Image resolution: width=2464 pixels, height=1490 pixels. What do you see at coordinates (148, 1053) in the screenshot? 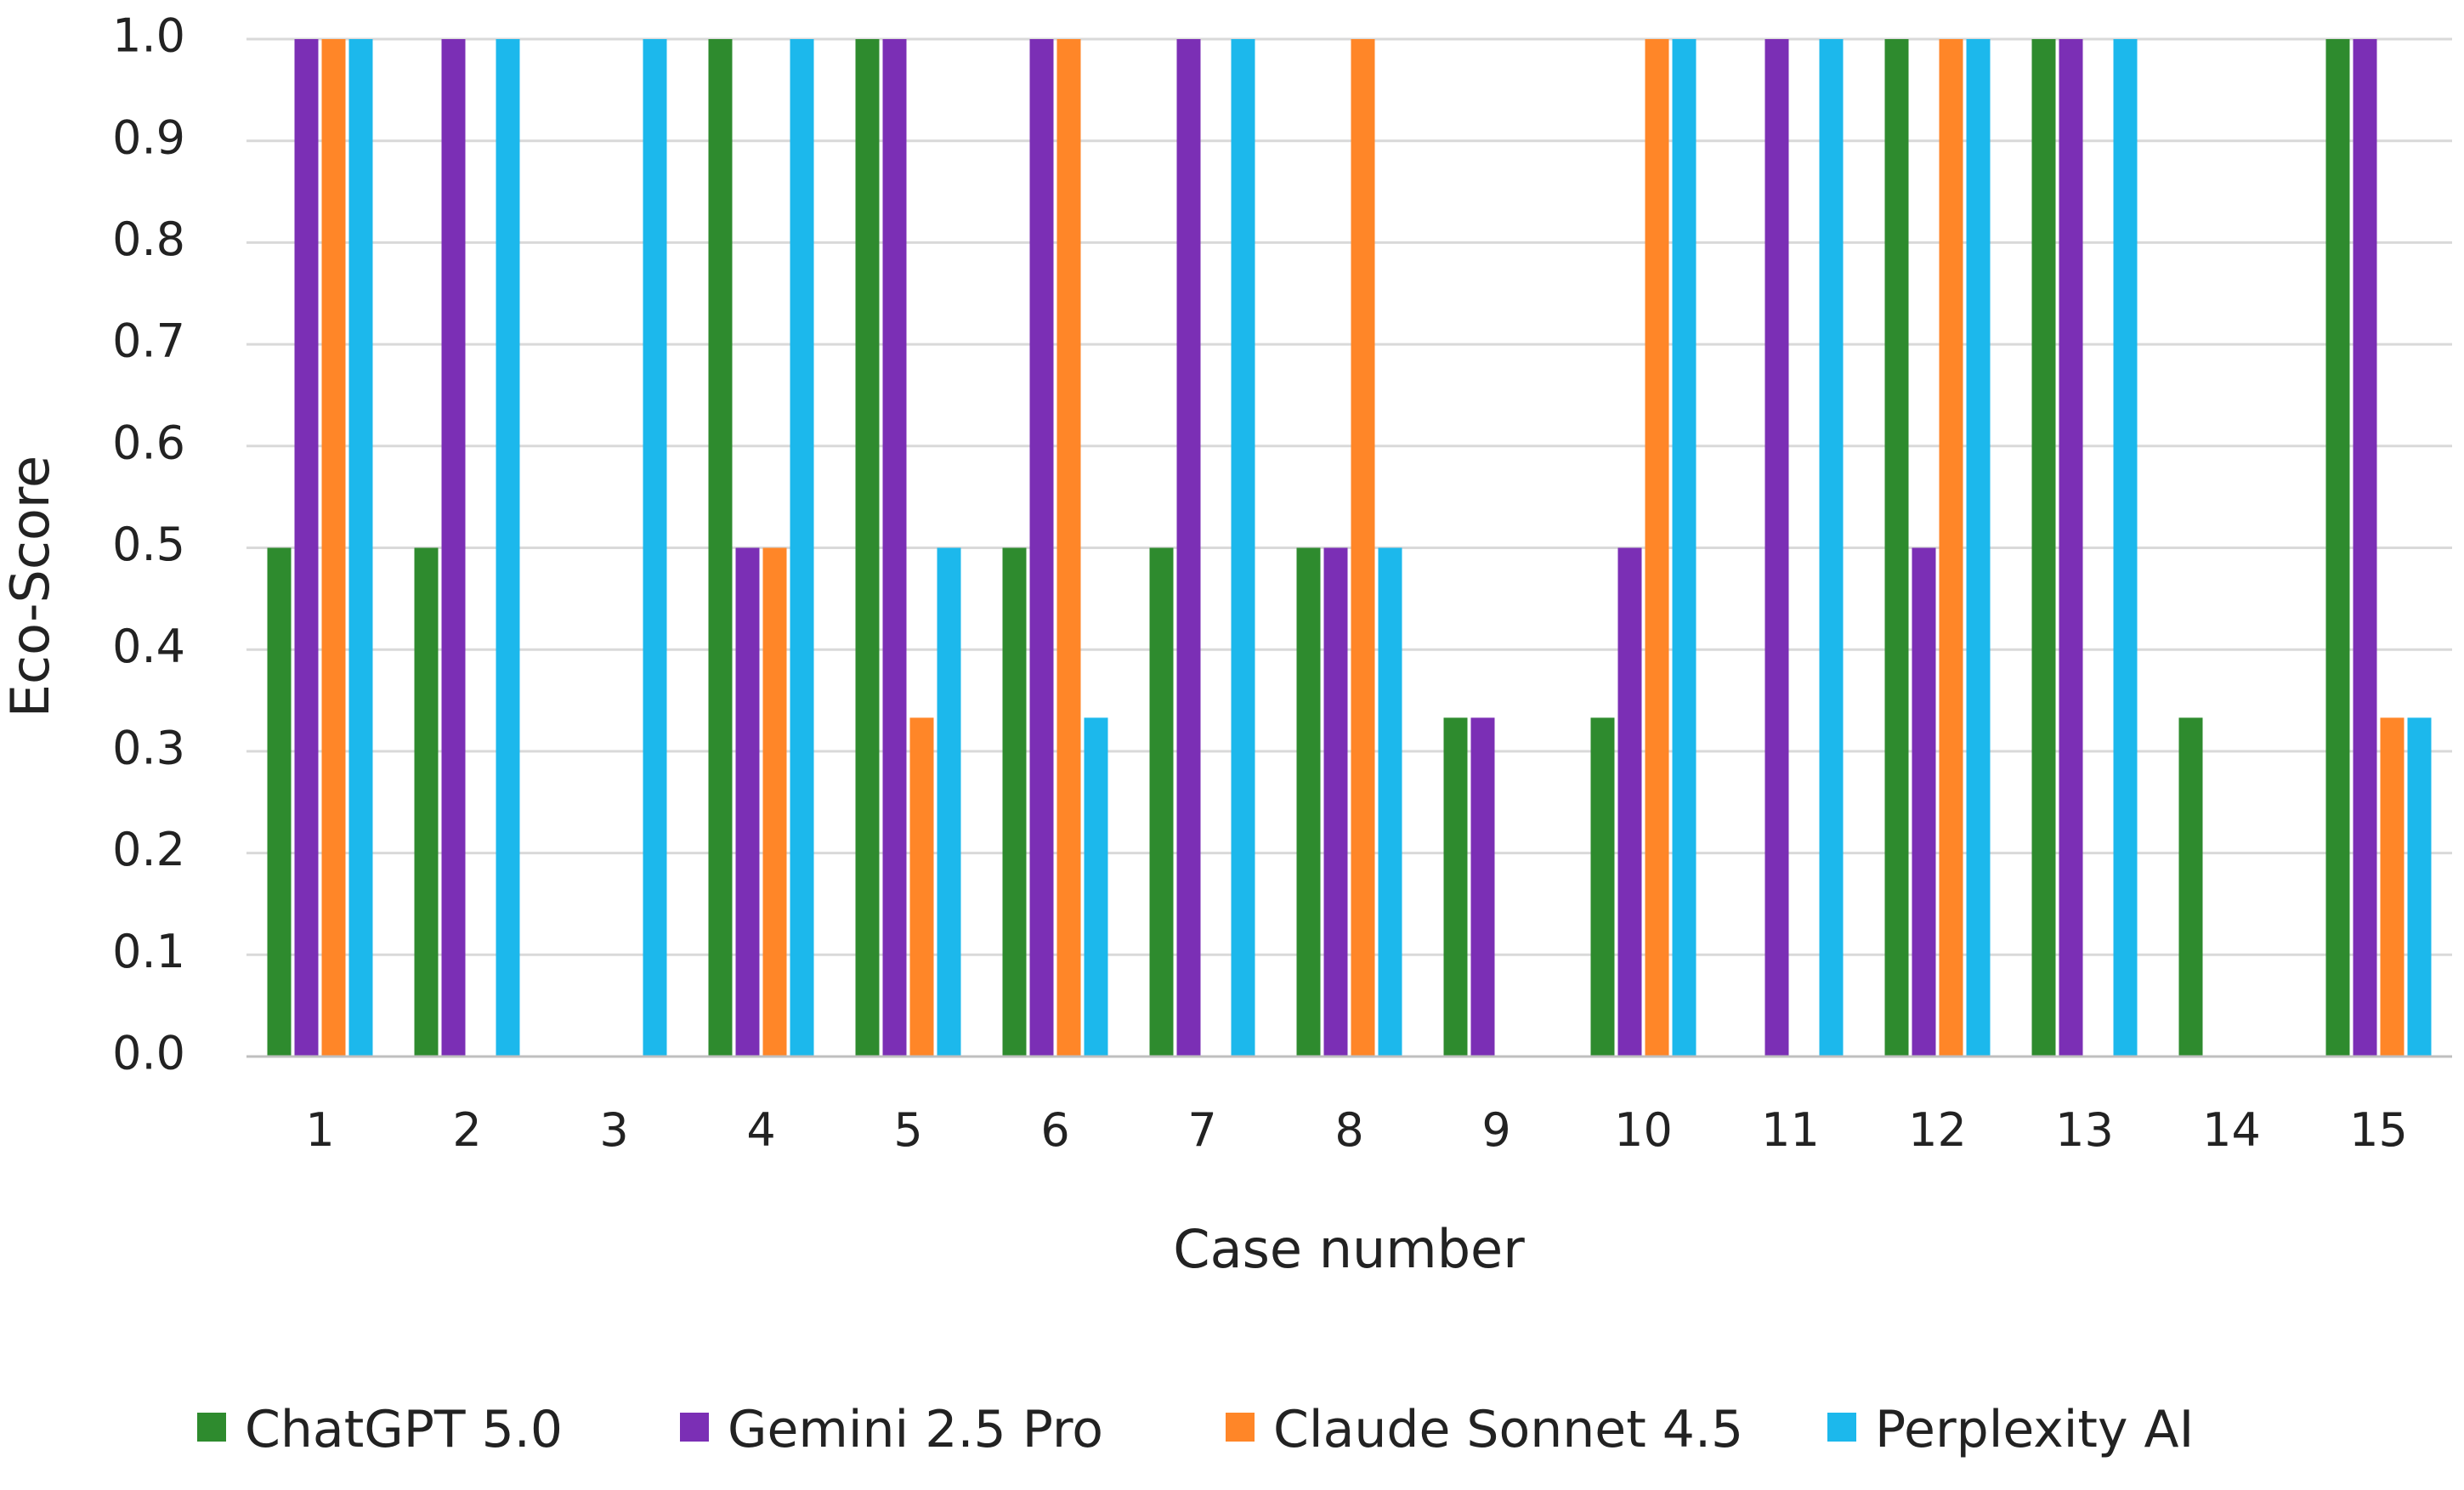
I see `y-tick-label: 0.0` at bounding box center [148, 1053].